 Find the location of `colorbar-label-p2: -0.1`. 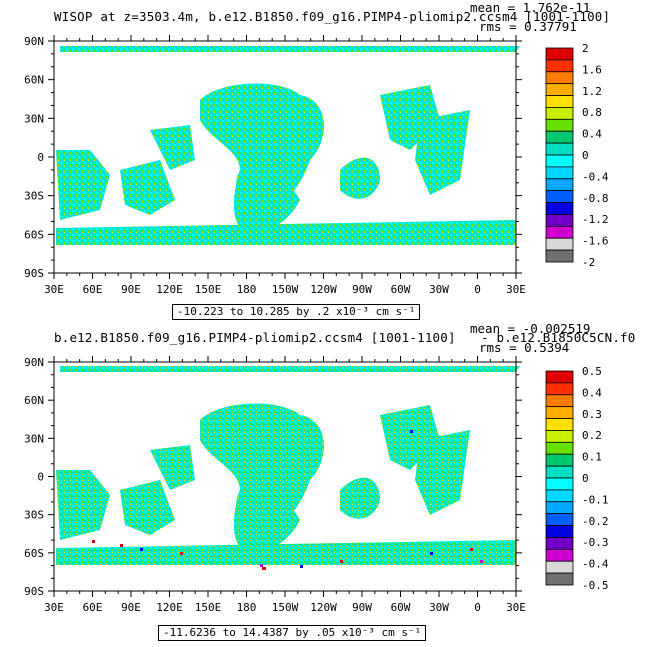

colorbar-label-p2: -0.1 is located at coordinates (595, 499).